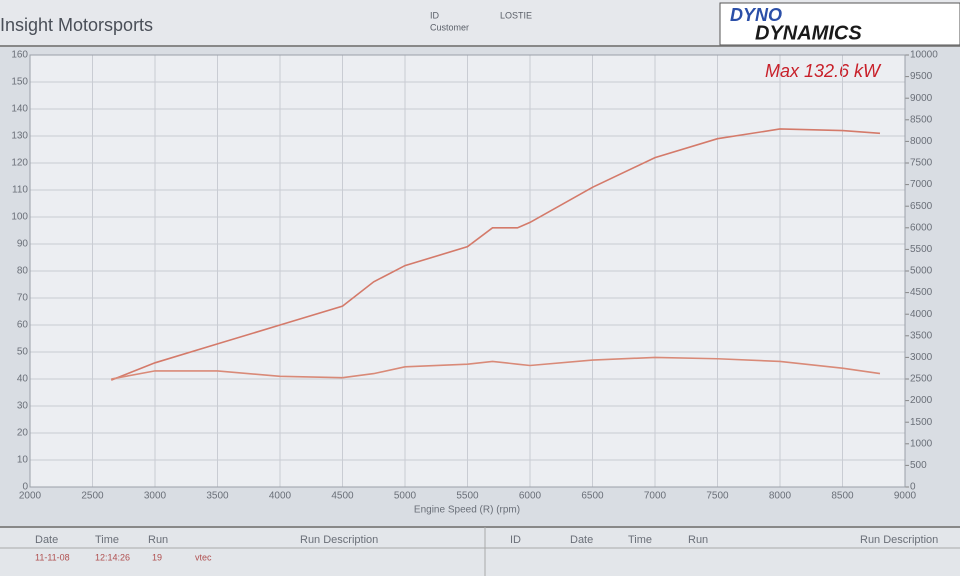 This screenshot has width=960, height=576. I want to click on y-tick-label: 0, so click(25, 487).